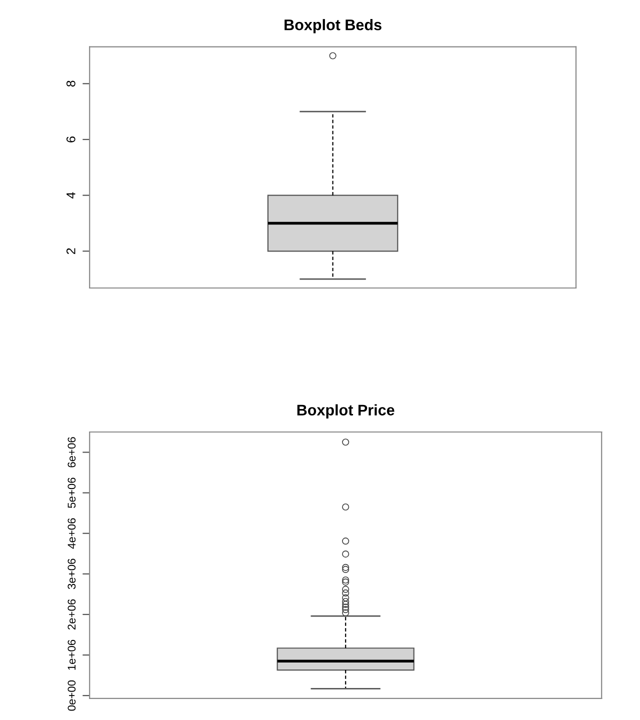 The height and width of the screenshot is (720, 640). I want to click on y-tick-label: 6, so click(71, 139).